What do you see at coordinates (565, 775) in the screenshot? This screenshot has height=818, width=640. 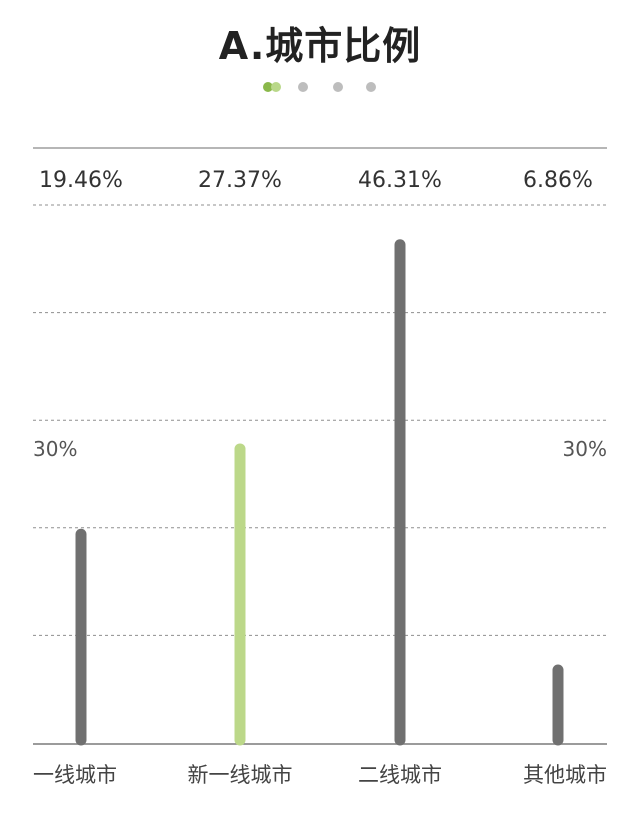 I see `category-label: 其他城市` at bounding box center [565, 775].